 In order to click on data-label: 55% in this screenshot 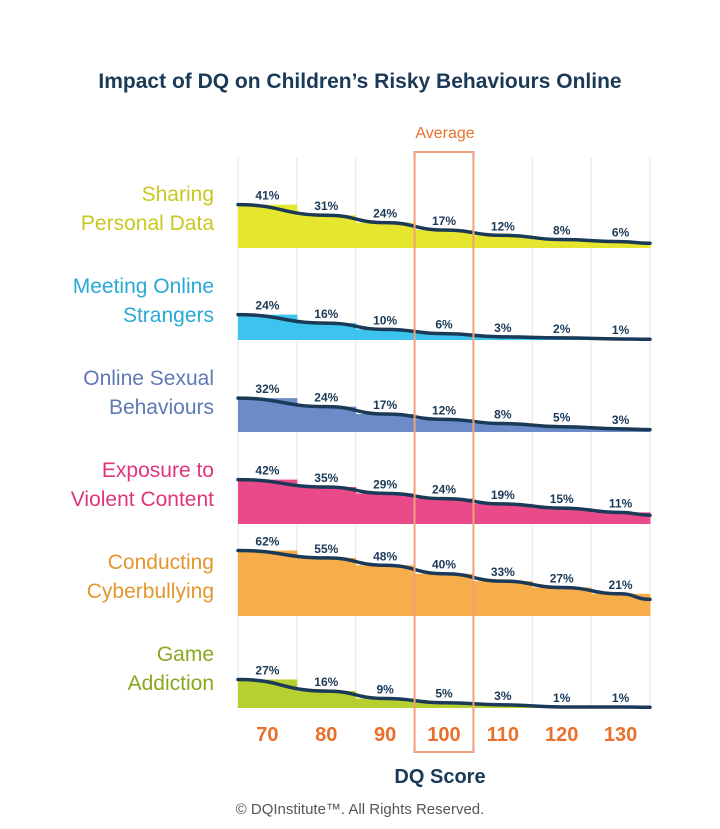, I will do `click(326, 549)`.